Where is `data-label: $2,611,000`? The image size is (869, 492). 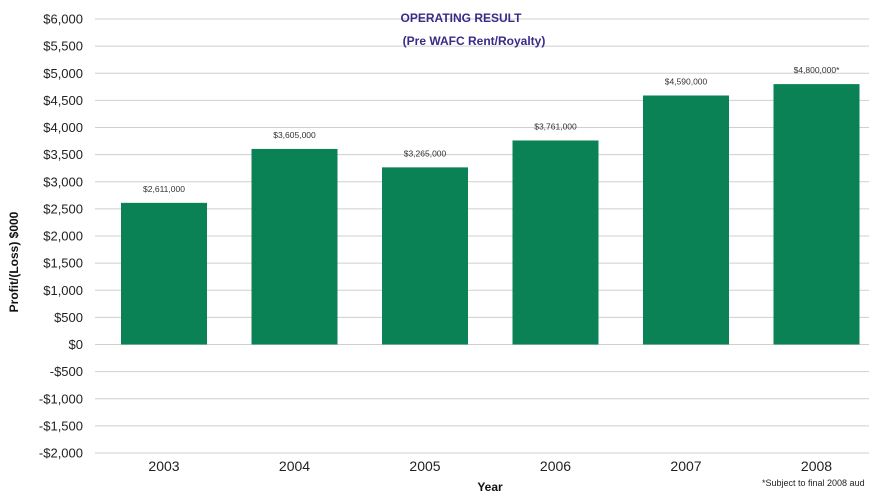
data-label: $2,611,000 is located at coordinates (164, 189).